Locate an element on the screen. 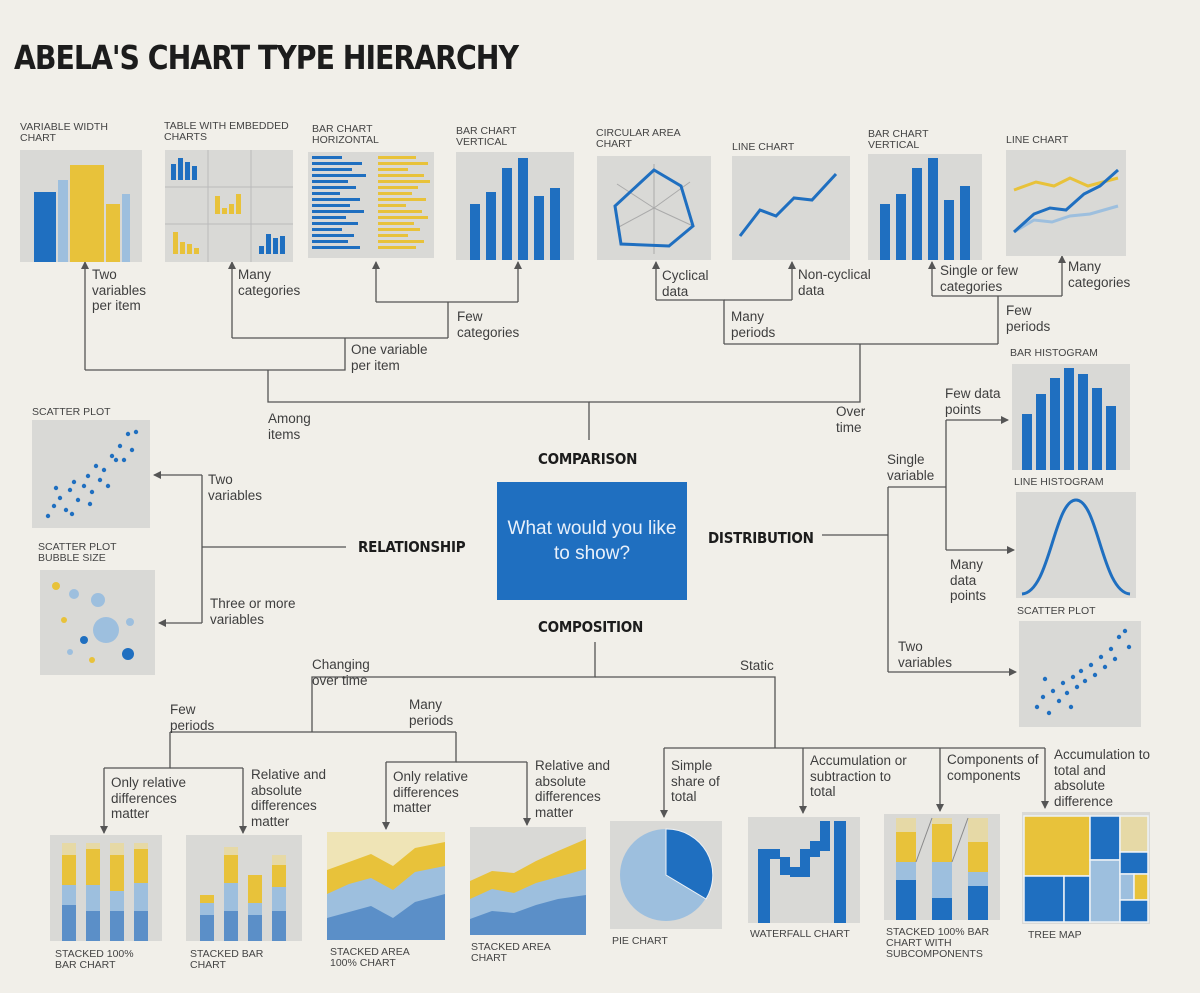  category-comparison: COMPARISON is located at coordinates (588, 459).